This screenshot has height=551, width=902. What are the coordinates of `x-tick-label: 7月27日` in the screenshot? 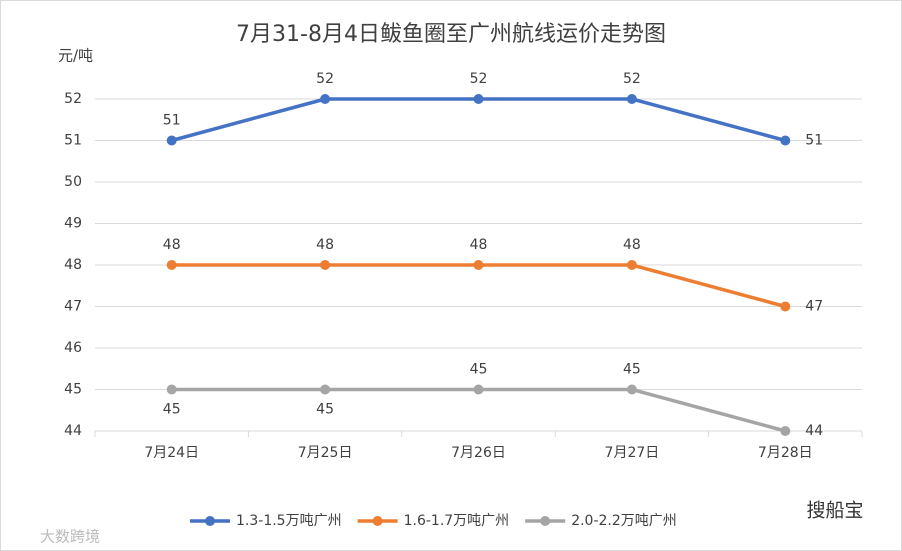 It's located at (632, 453).